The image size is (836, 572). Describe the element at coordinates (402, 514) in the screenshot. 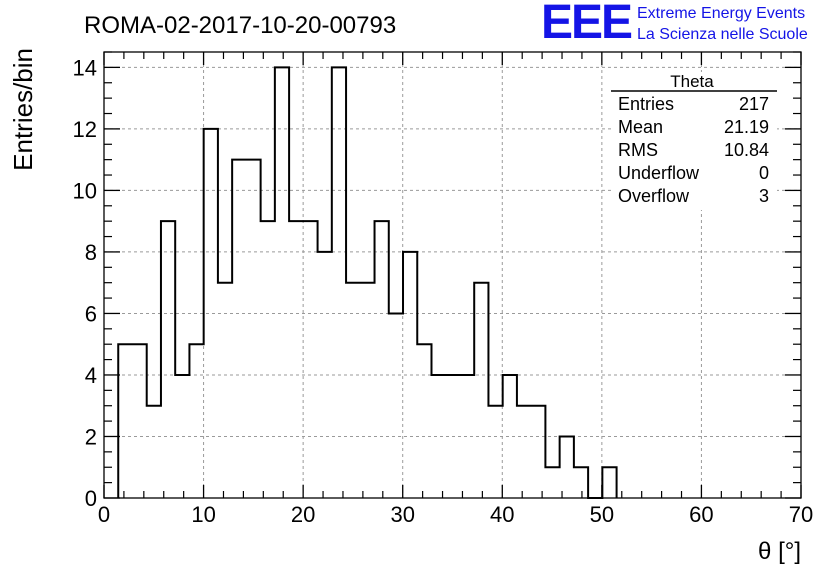

I see `x-tick-label: 30` at that location.